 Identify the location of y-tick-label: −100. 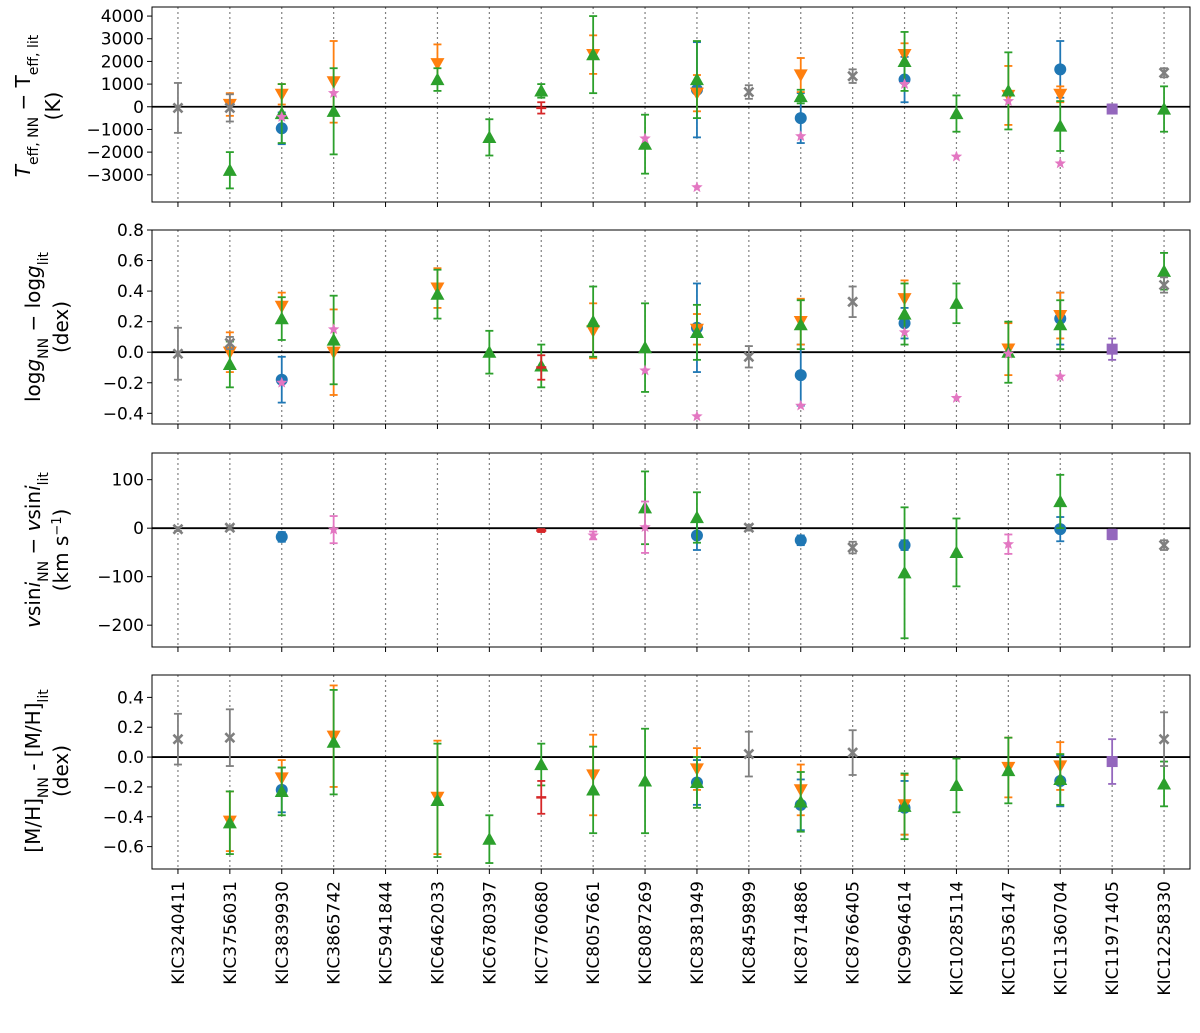
(120, 578).